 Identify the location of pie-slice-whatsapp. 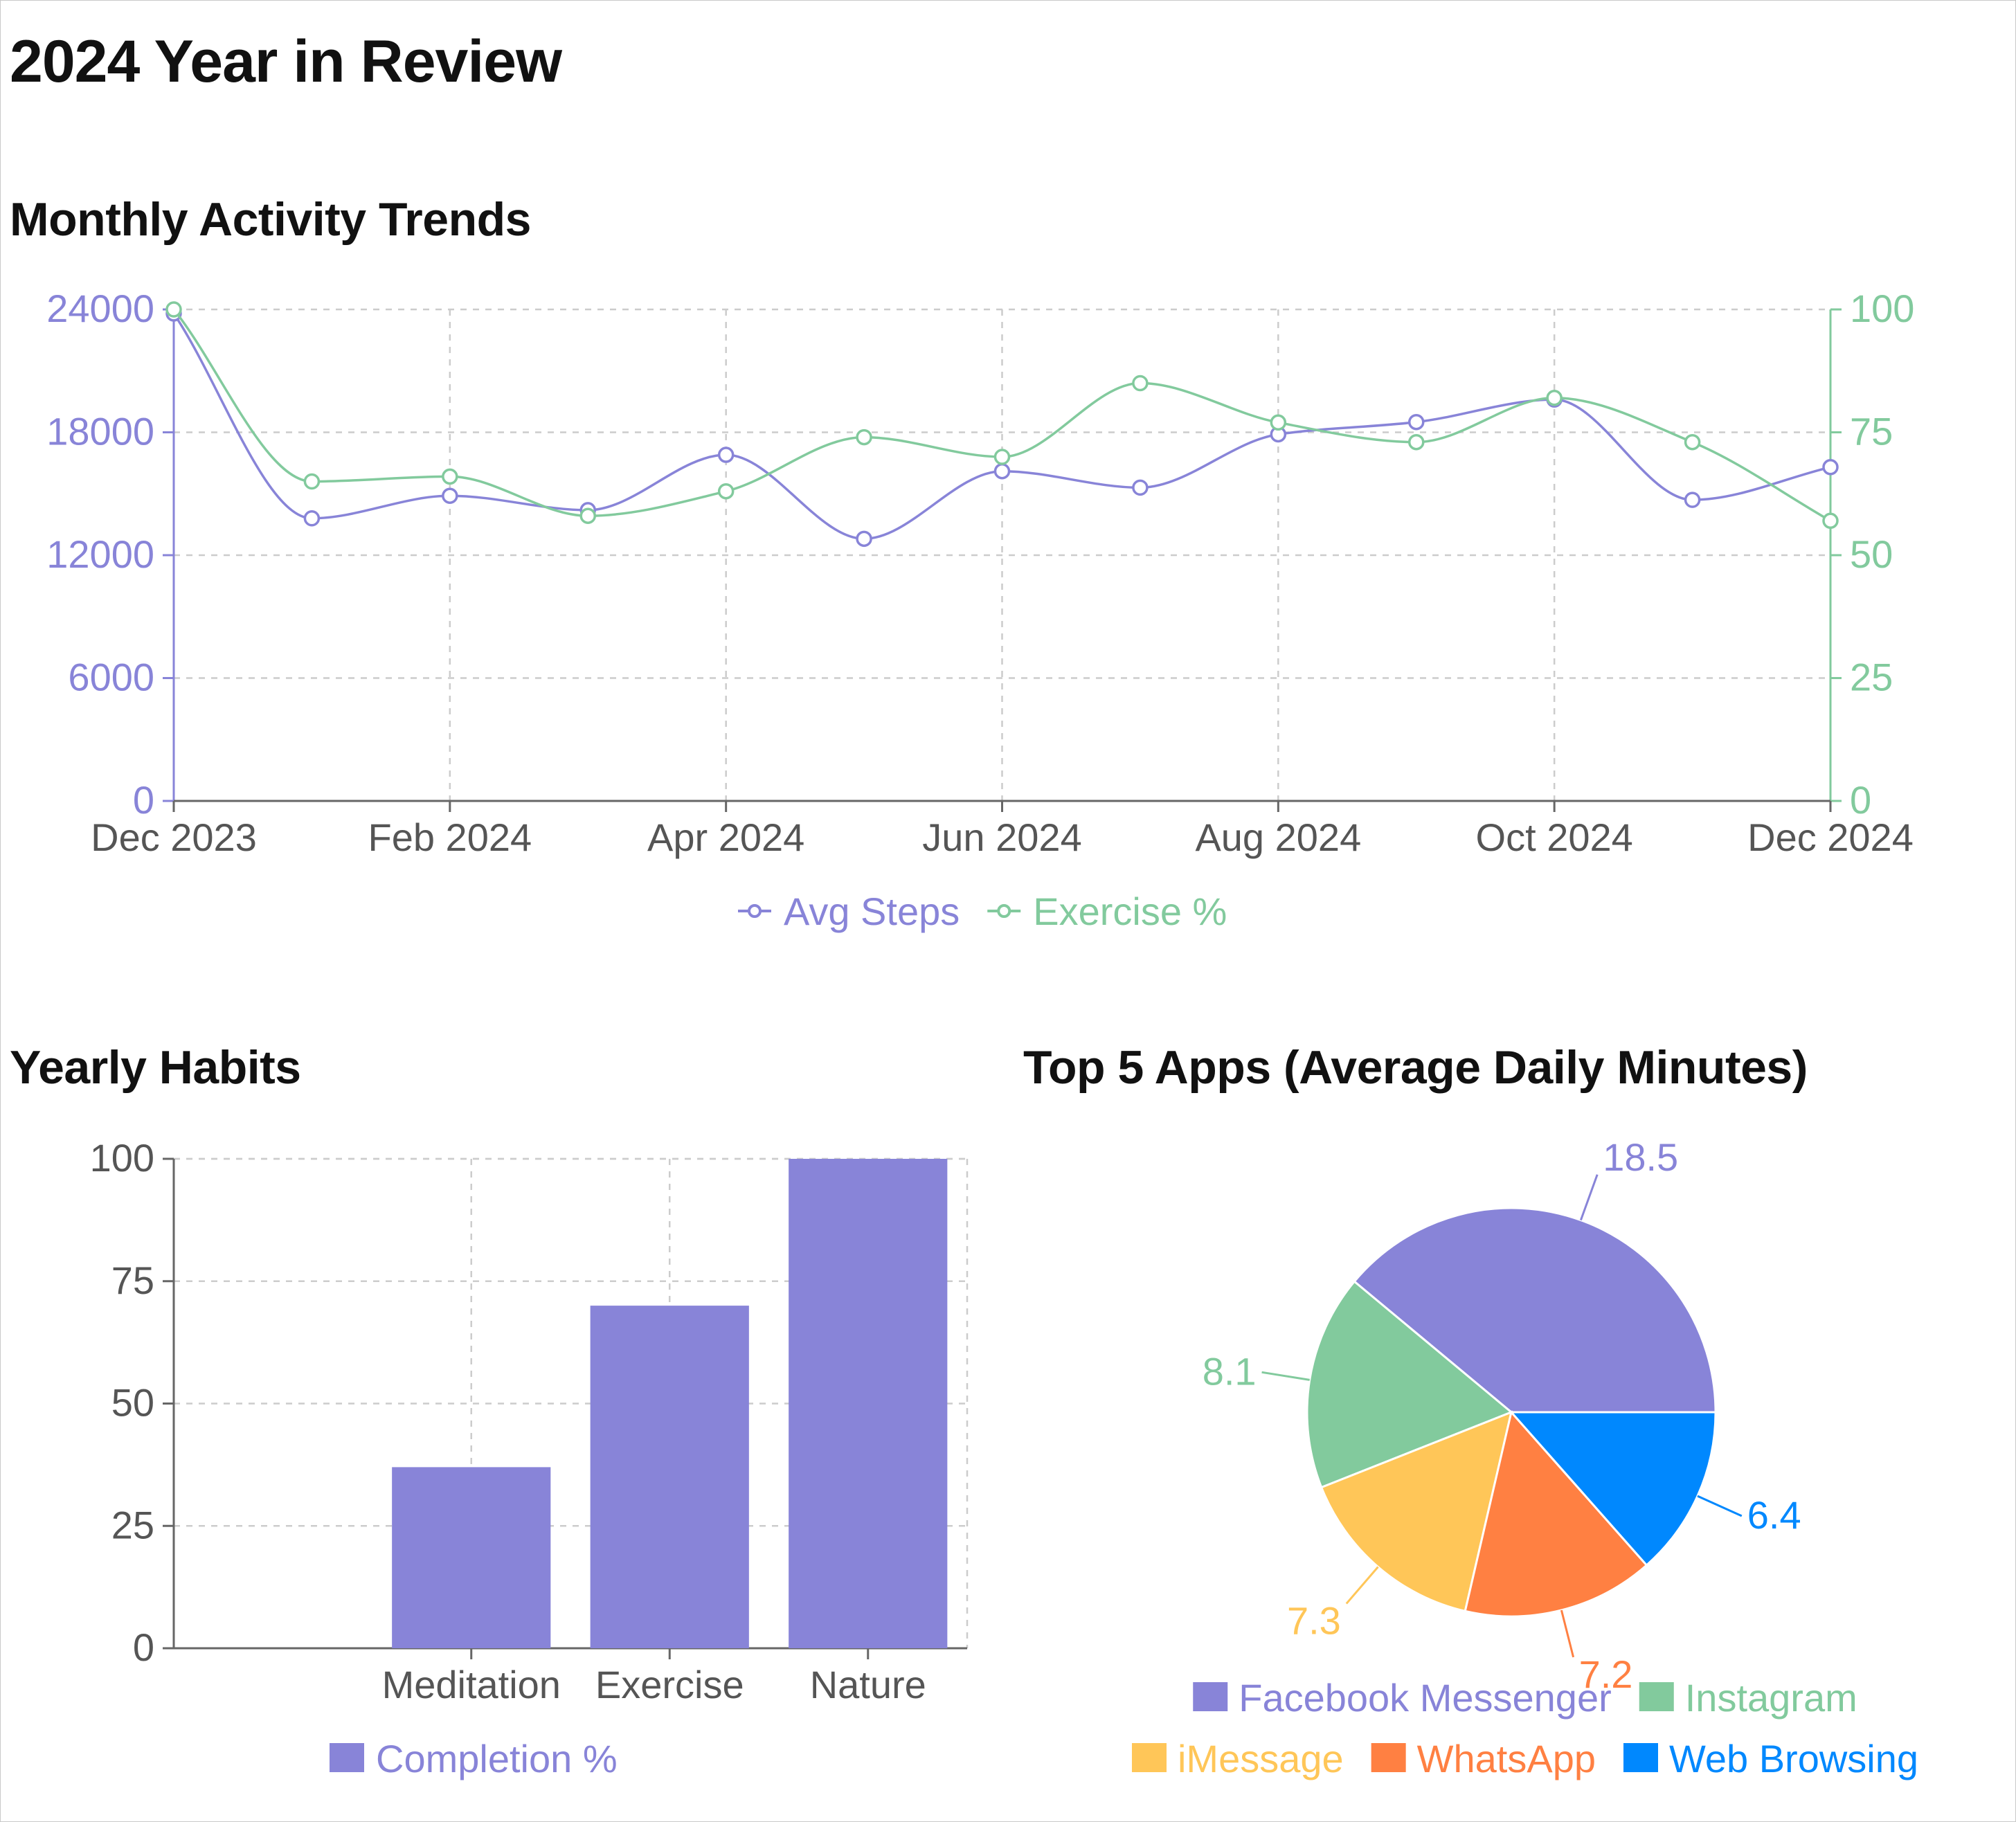
(1556, 1513).